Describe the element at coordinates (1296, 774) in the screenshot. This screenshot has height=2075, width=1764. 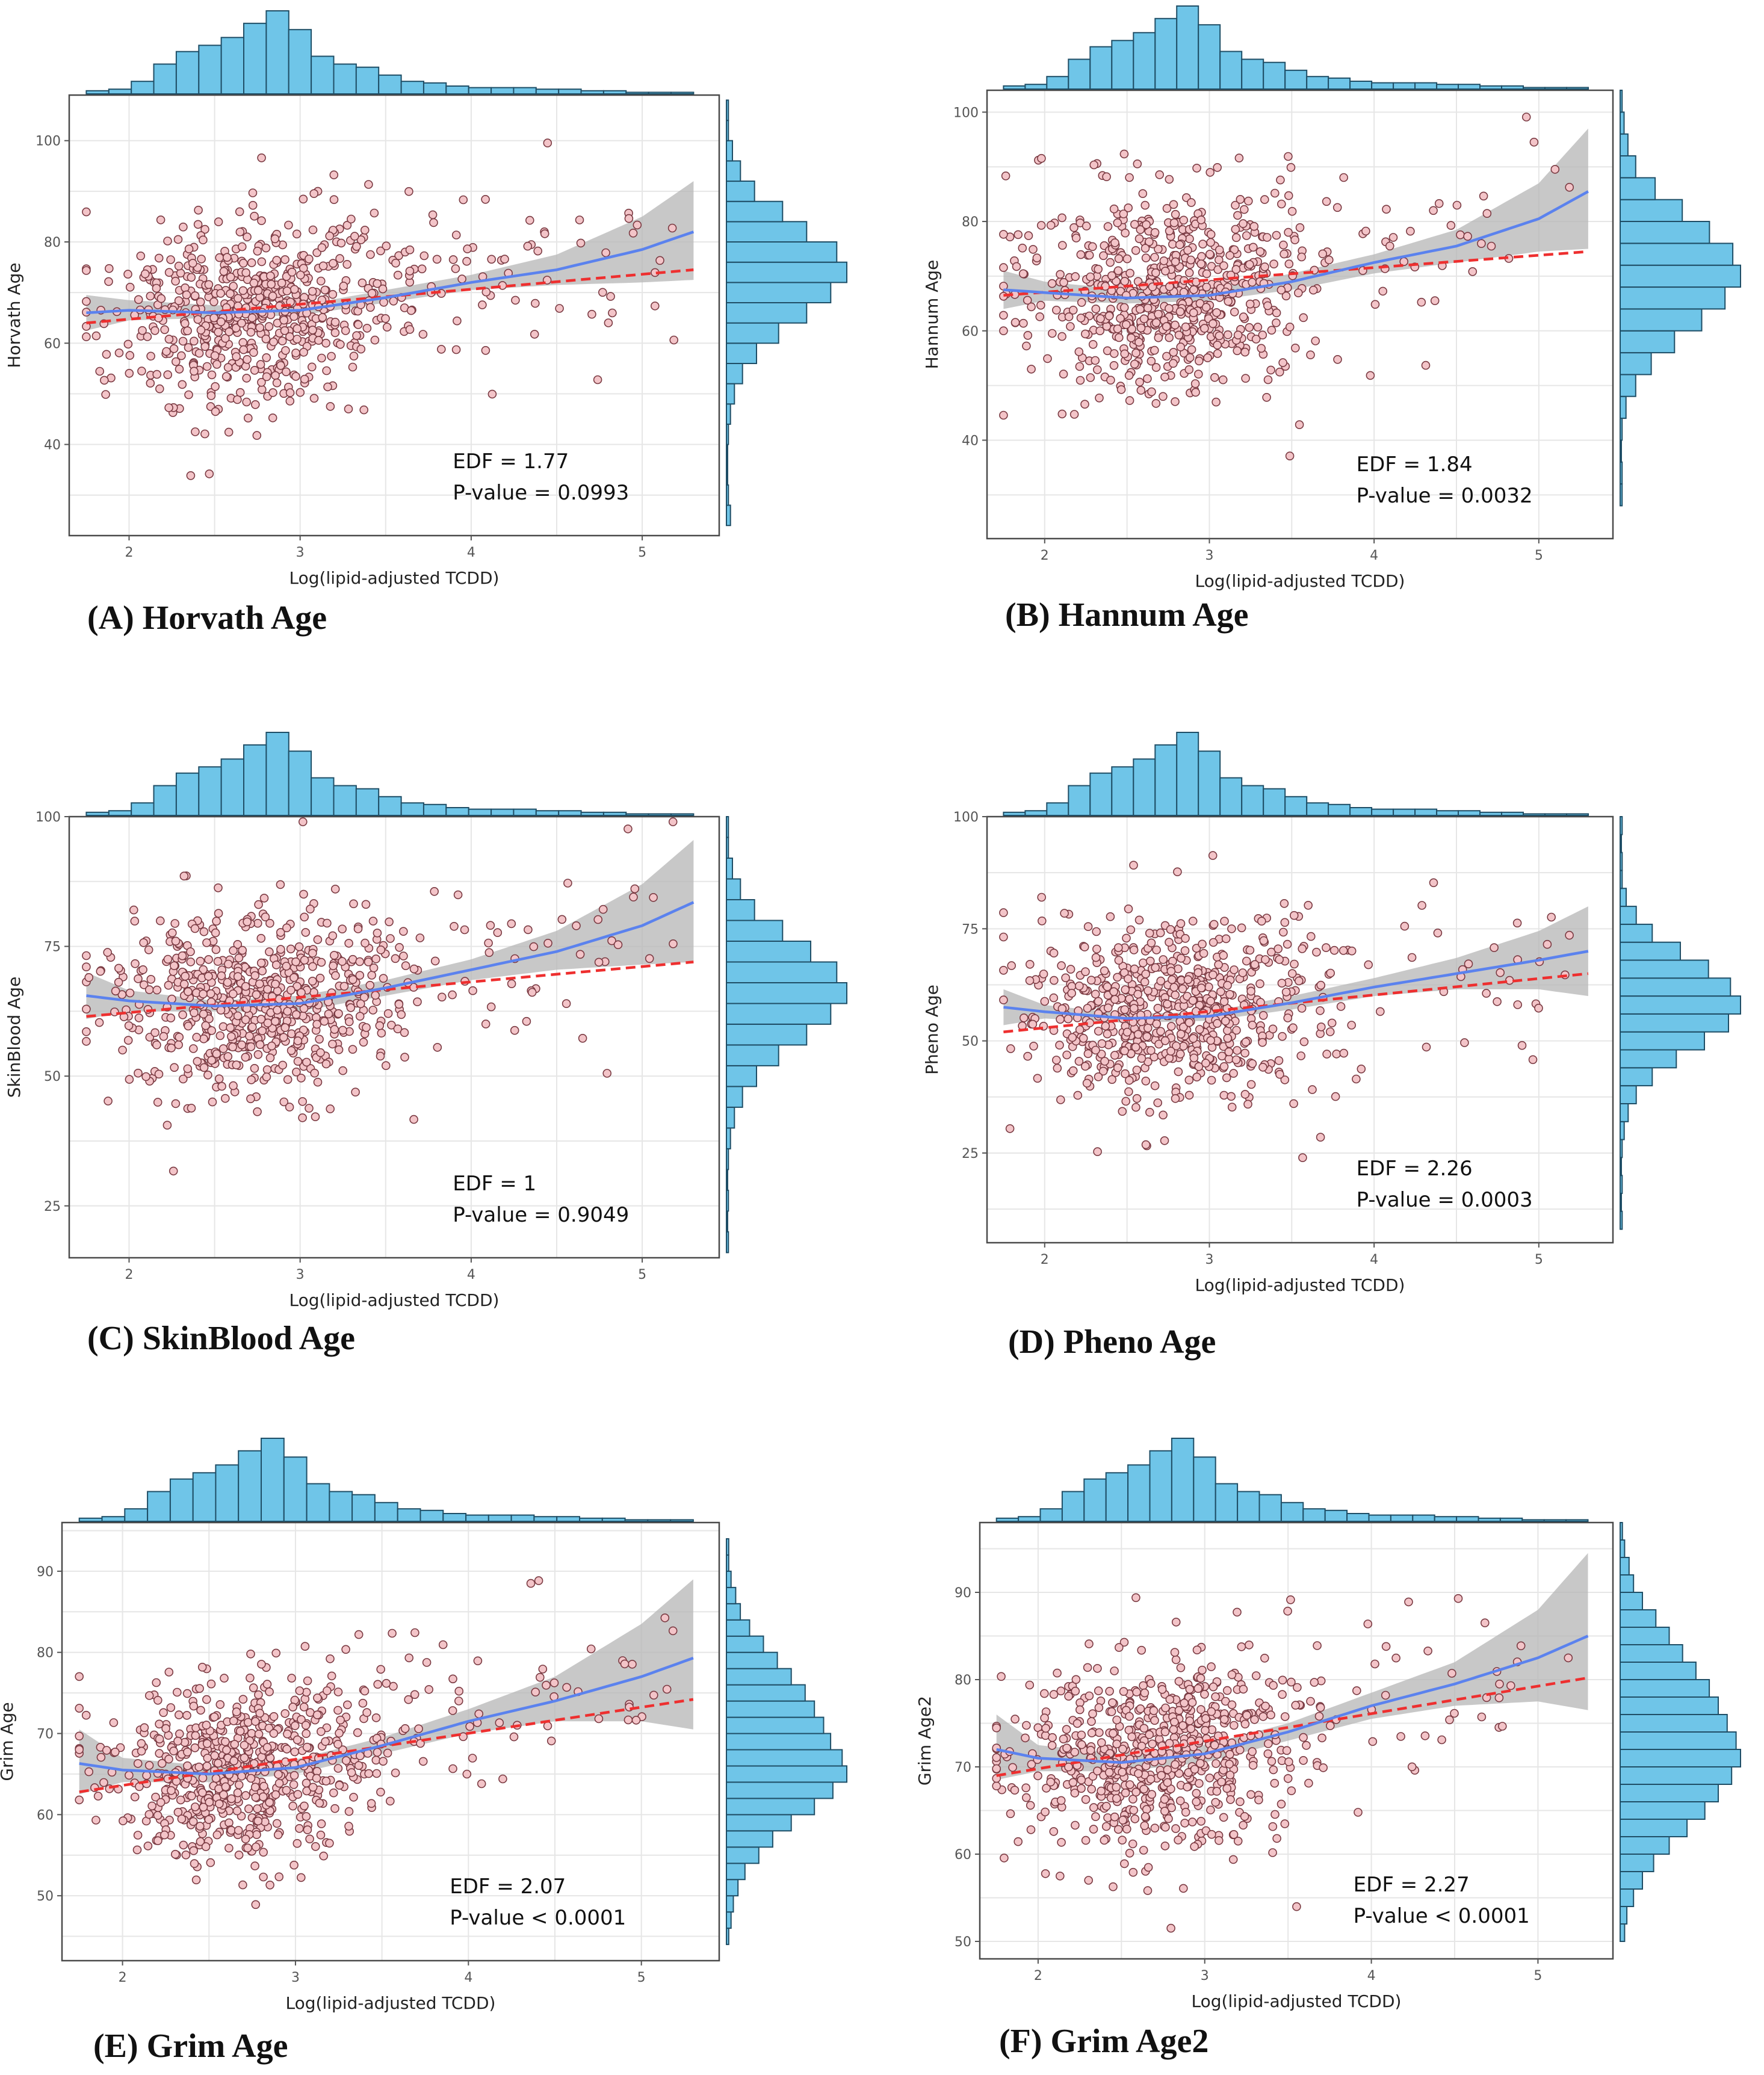
I see `x-marginal-histogram` at that location.